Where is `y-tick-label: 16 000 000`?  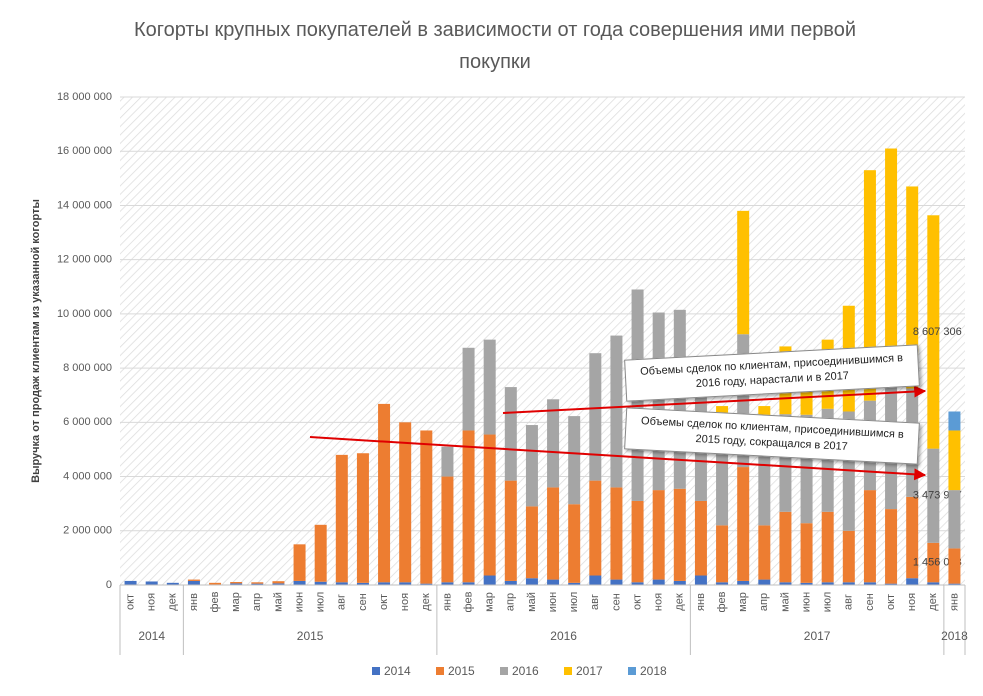
y-tick-label: 16 000 000 is located at coordinates (84, 151).